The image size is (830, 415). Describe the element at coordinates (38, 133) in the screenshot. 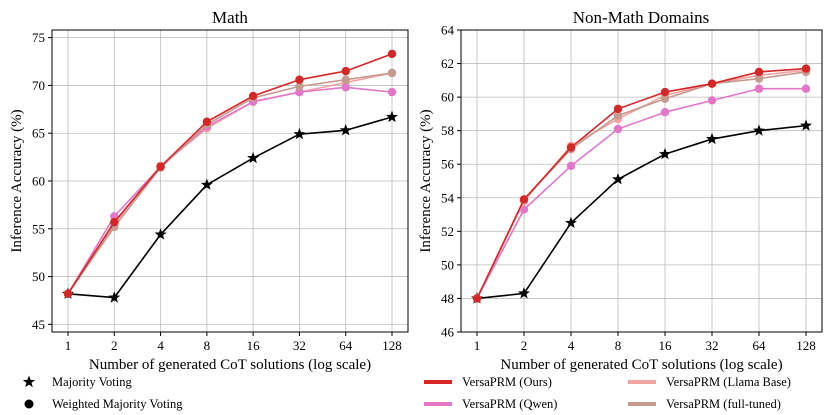

I see `y-tick-label: 65` at that location.